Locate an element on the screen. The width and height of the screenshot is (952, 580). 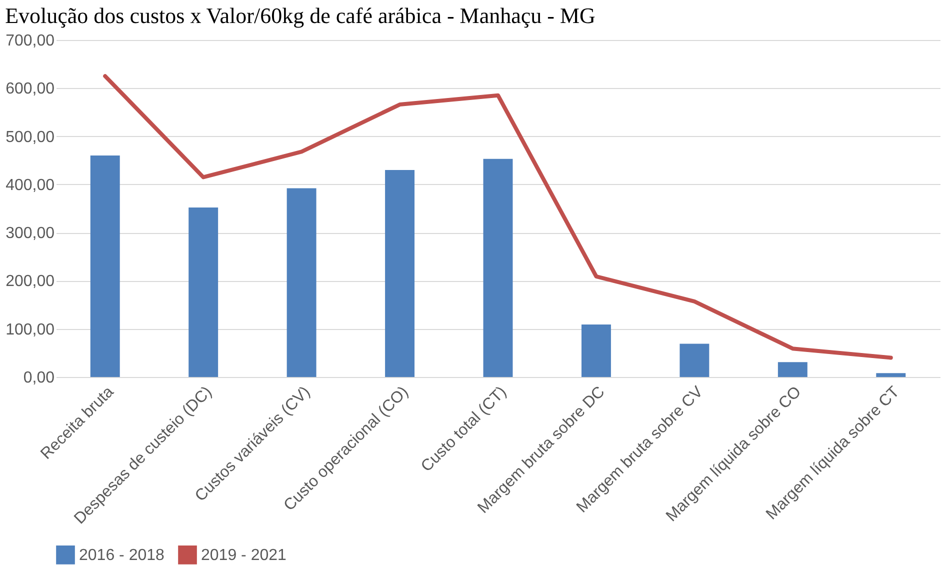
y-tick-label: 500,00 is located at coordinates (30, 137).